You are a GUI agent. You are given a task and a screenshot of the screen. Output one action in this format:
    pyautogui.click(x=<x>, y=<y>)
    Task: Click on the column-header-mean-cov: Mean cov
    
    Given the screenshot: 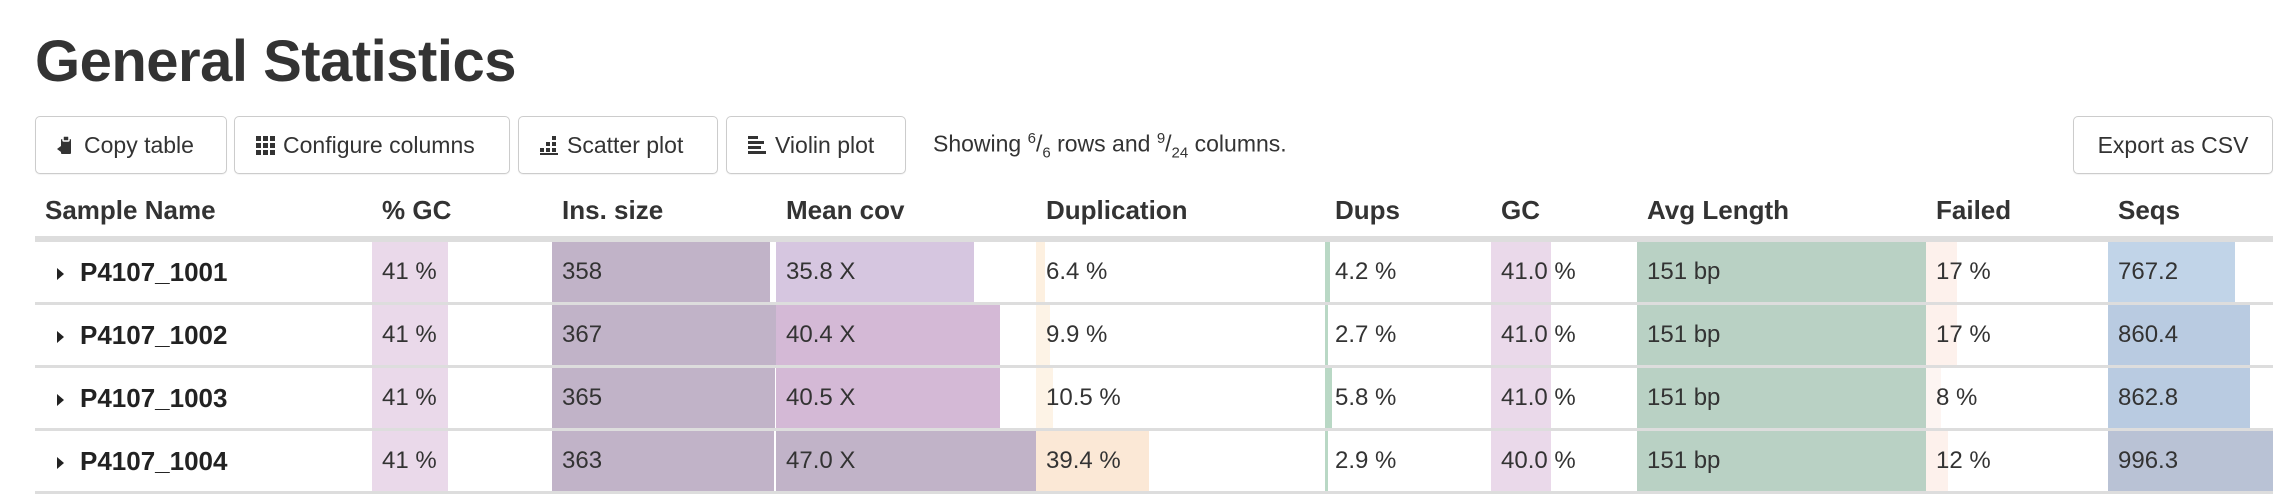 What is the action you would take?
    pyautogui.click(x=906, y=213)
    